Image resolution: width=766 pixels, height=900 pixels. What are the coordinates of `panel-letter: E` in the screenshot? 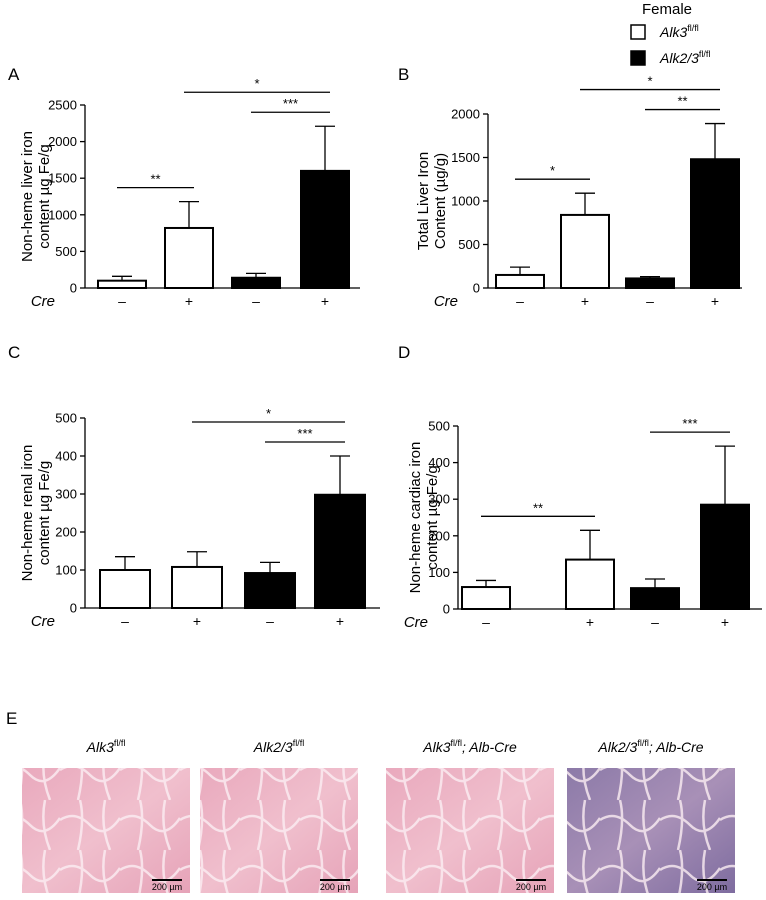 It's located at (11, 718).